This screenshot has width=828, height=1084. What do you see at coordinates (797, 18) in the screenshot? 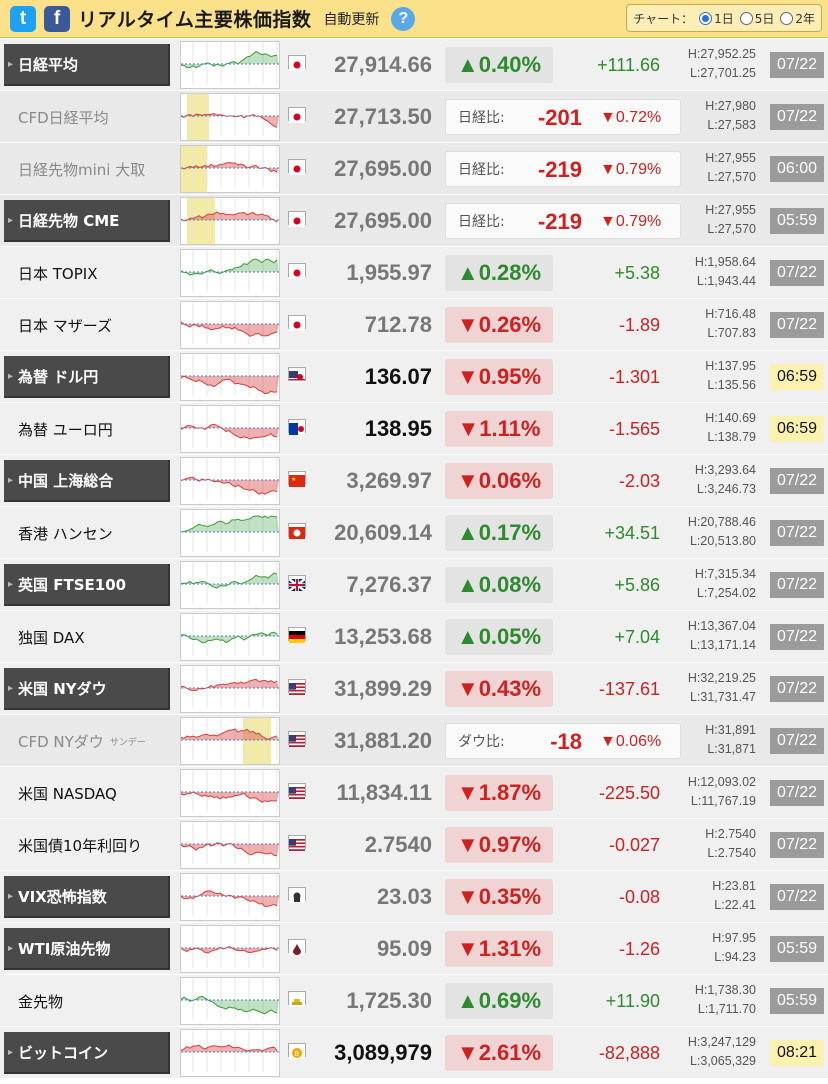
I see `period-option-2y: 2年` at bounding box center [797, 18].